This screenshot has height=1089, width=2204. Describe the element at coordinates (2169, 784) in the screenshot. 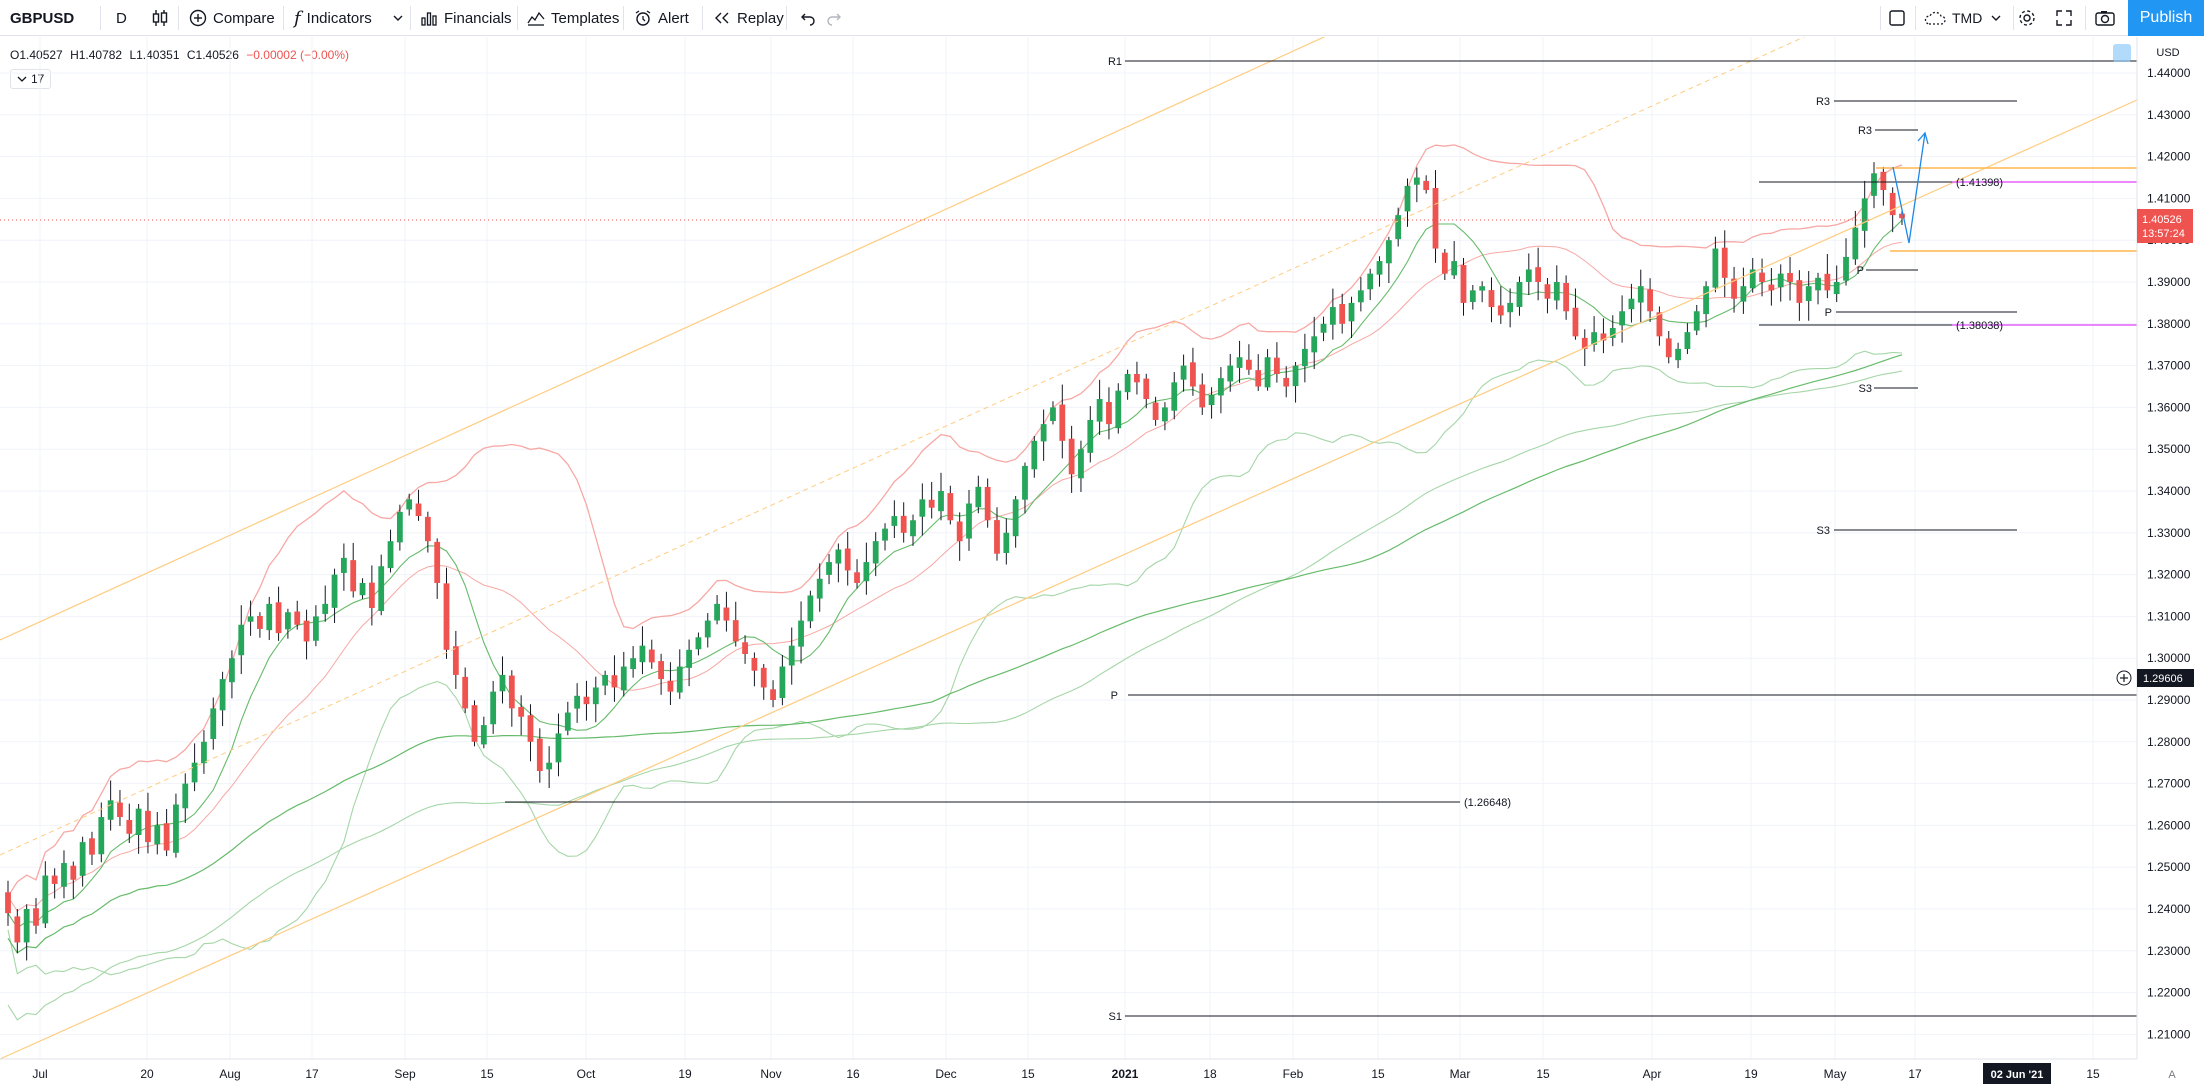

I see `price-tick-label: 1.27000` at that location.